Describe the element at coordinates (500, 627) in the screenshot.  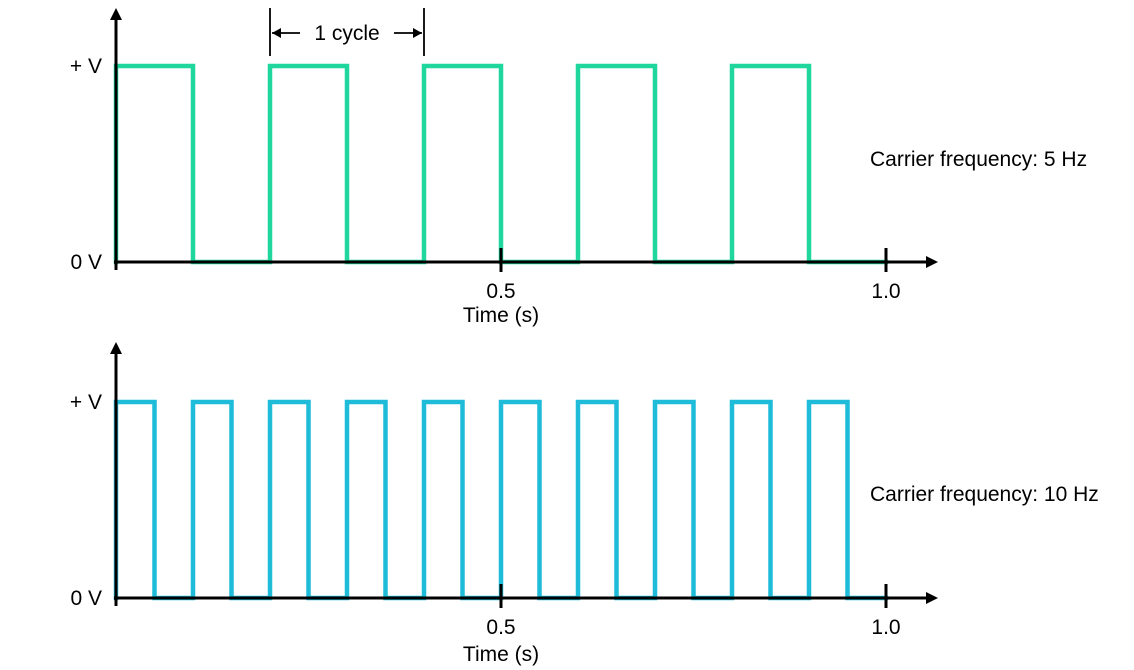
I see `chart-1-x-tick-label-0: 0.5` at that location.